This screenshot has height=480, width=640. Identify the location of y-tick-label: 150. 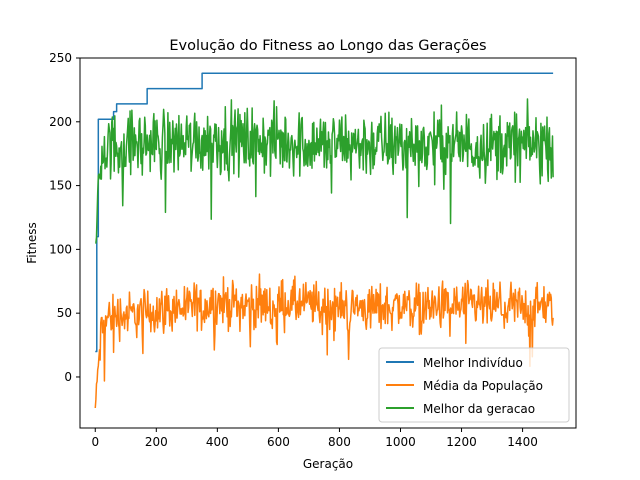
(60, 186).